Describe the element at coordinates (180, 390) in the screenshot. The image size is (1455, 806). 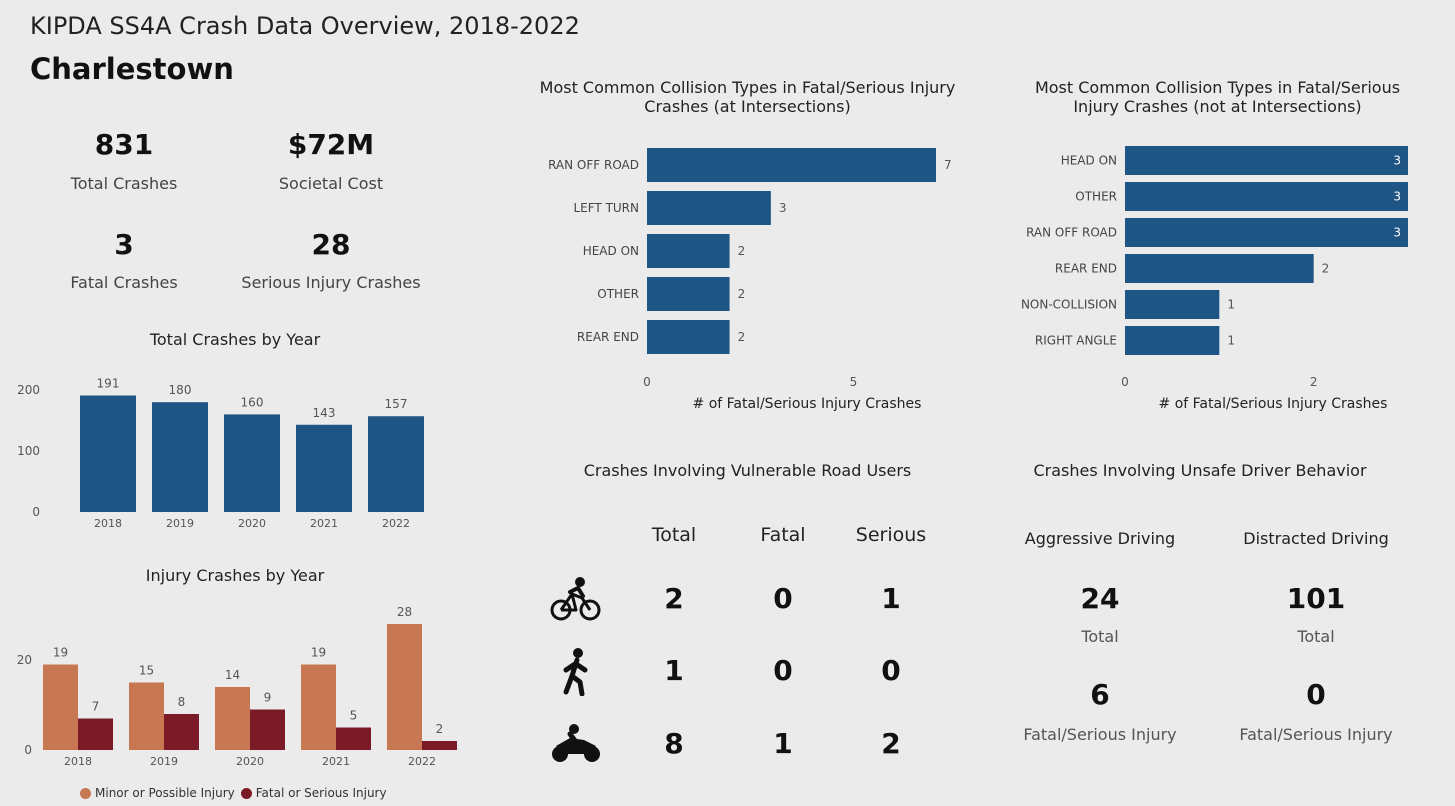
I see `data-label: 180` at that location.